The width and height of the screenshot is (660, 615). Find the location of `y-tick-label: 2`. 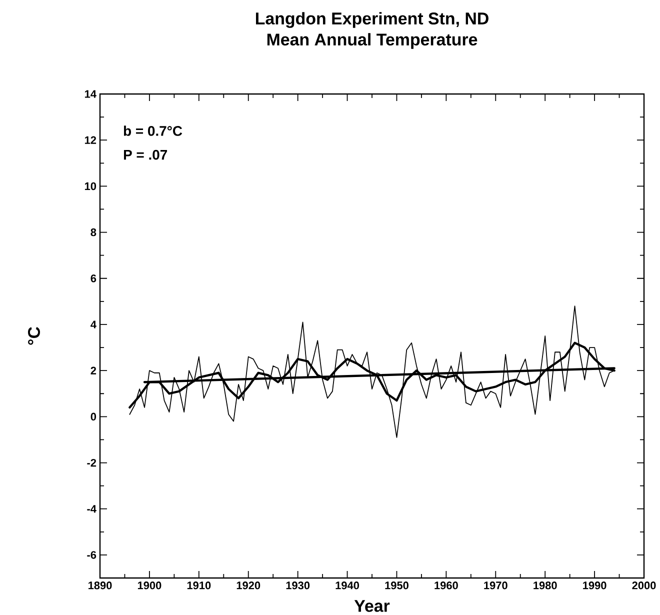

y-tick-label: 2 is located at coordinates (93, 370).